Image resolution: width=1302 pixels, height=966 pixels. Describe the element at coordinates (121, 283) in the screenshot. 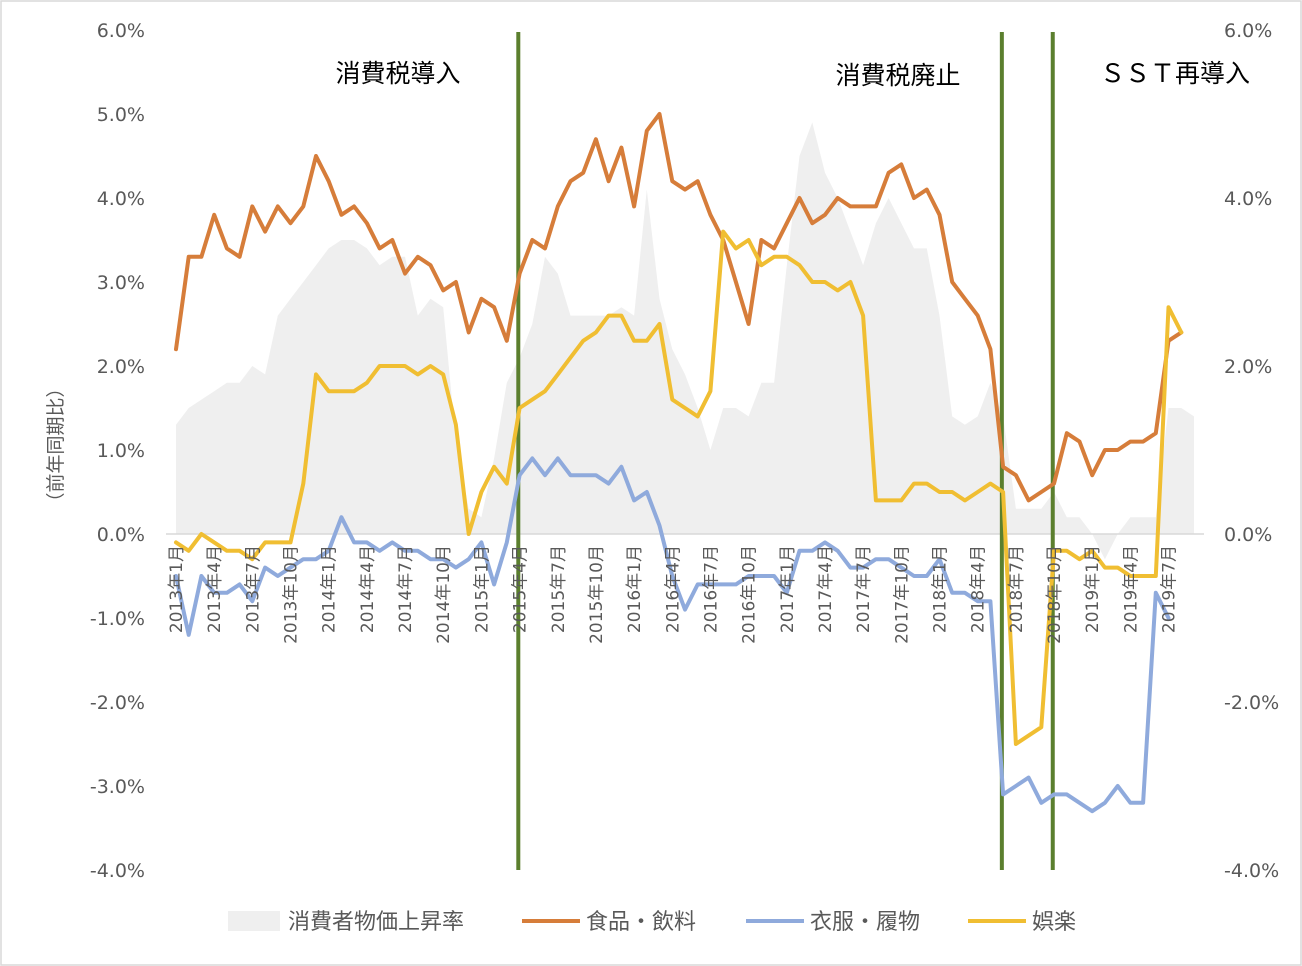

I see `y-left-tick: 3.0%` at that location.